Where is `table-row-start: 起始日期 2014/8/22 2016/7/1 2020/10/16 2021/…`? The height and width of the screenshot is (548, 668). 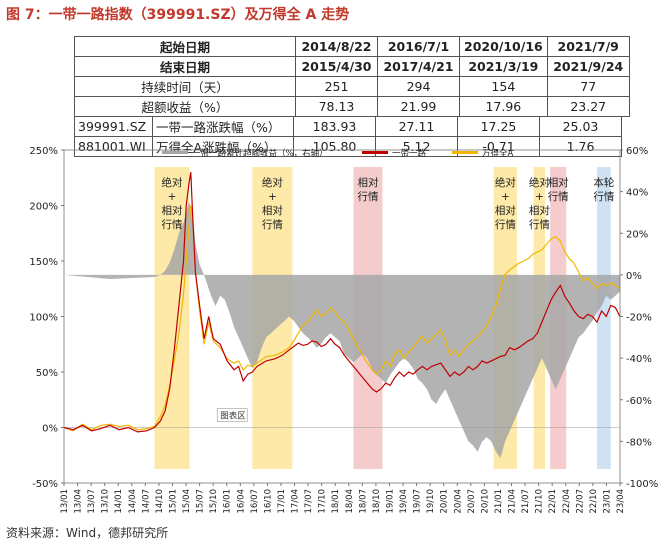 table-row-start: 起始日期 2014/8/22 2016/7/1 2020/10/16 2021/… is located at coordinates (352, 46).